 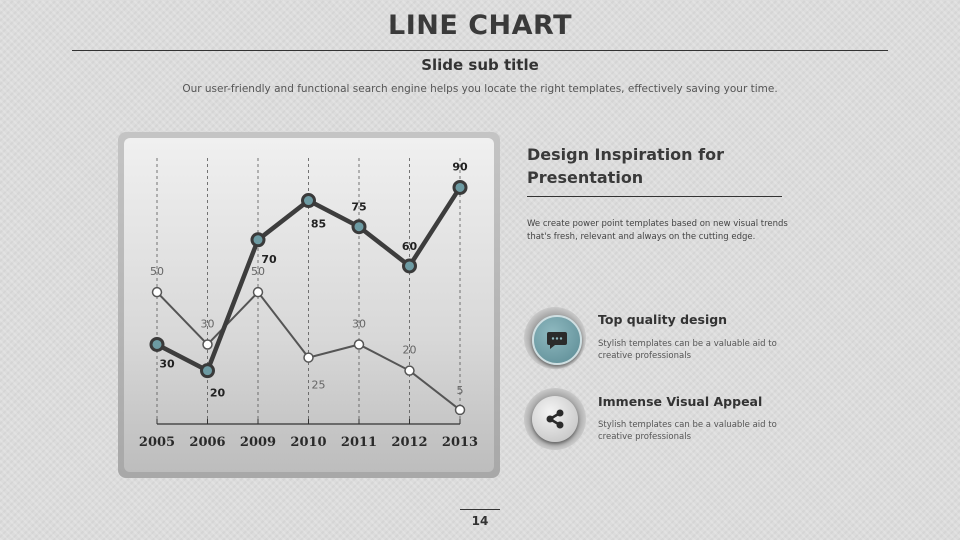 What do you see at coordinates (157, 442) in the screenshot?
I see `x-tick-label: 2005` at bounding box center [157, 442].